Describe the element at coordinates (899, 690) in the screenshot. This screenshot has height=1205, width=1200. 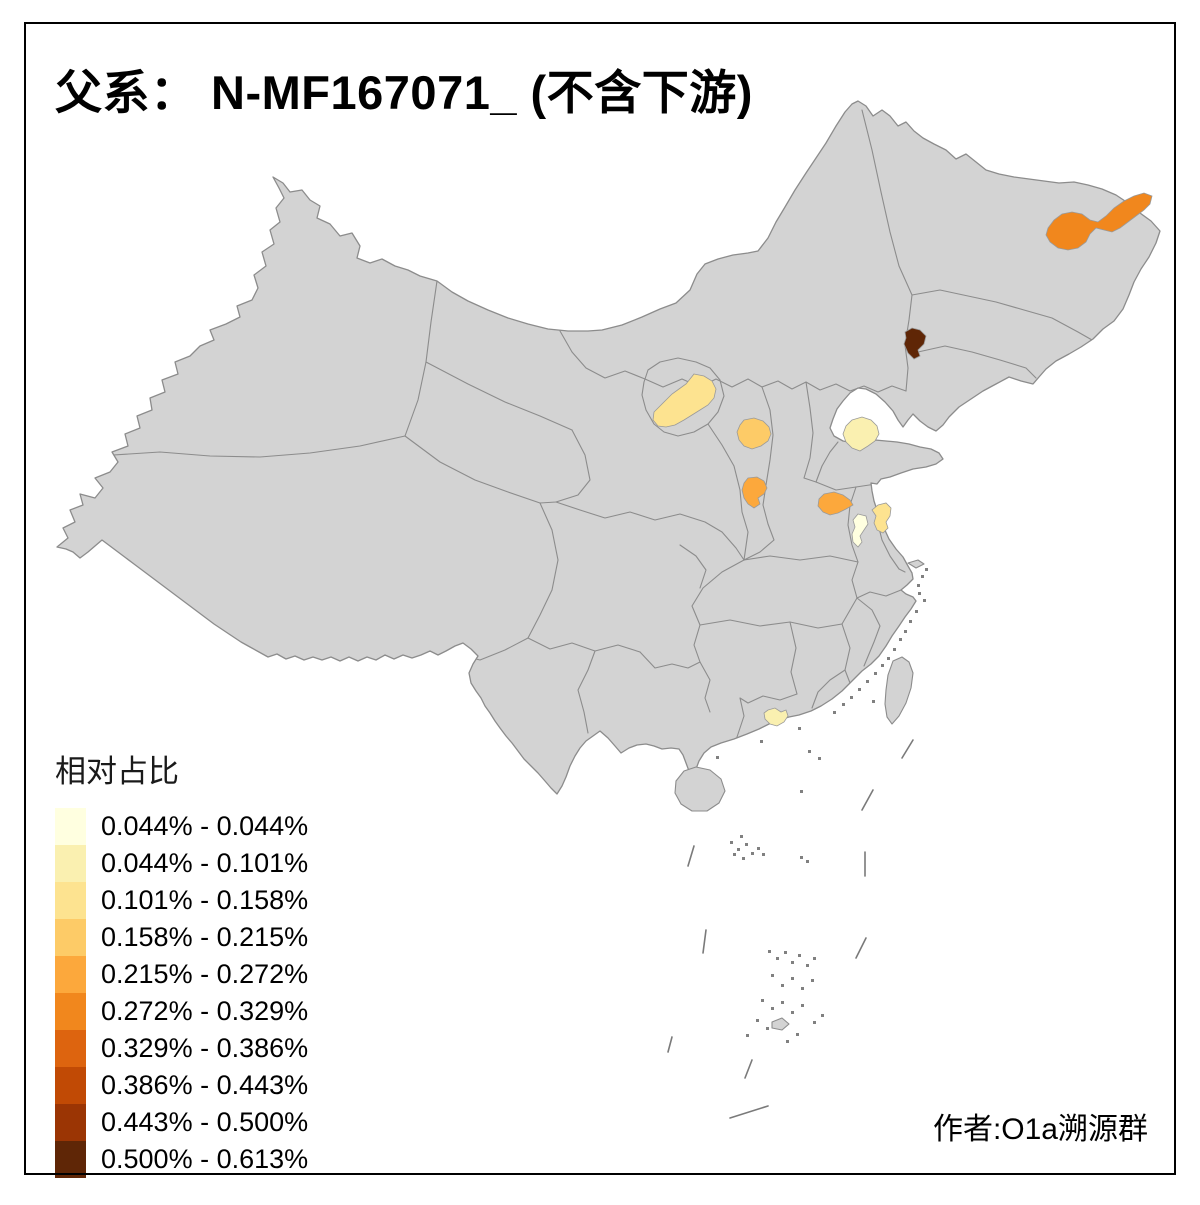
I see `taiwan-island` at that location.